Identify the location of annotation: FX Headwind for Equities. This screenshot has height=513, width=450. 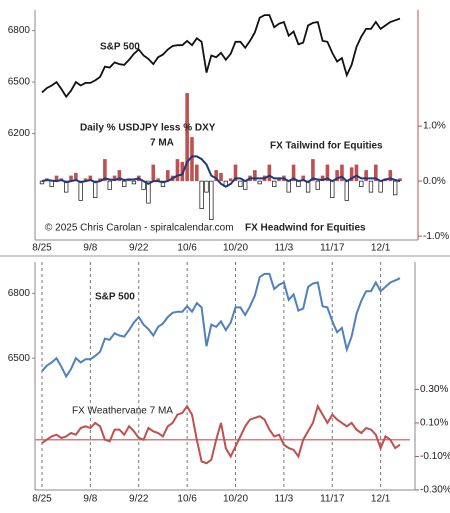
(305, 228).